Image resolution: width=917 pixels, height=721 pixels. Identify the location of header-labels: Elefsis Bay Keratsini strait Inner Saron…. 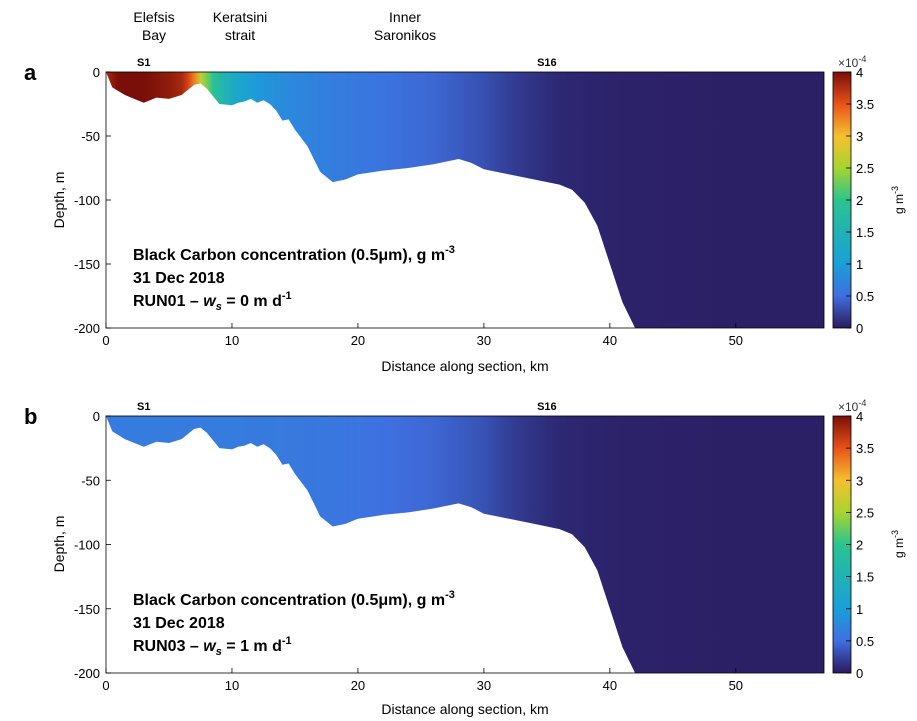
(284, 26).